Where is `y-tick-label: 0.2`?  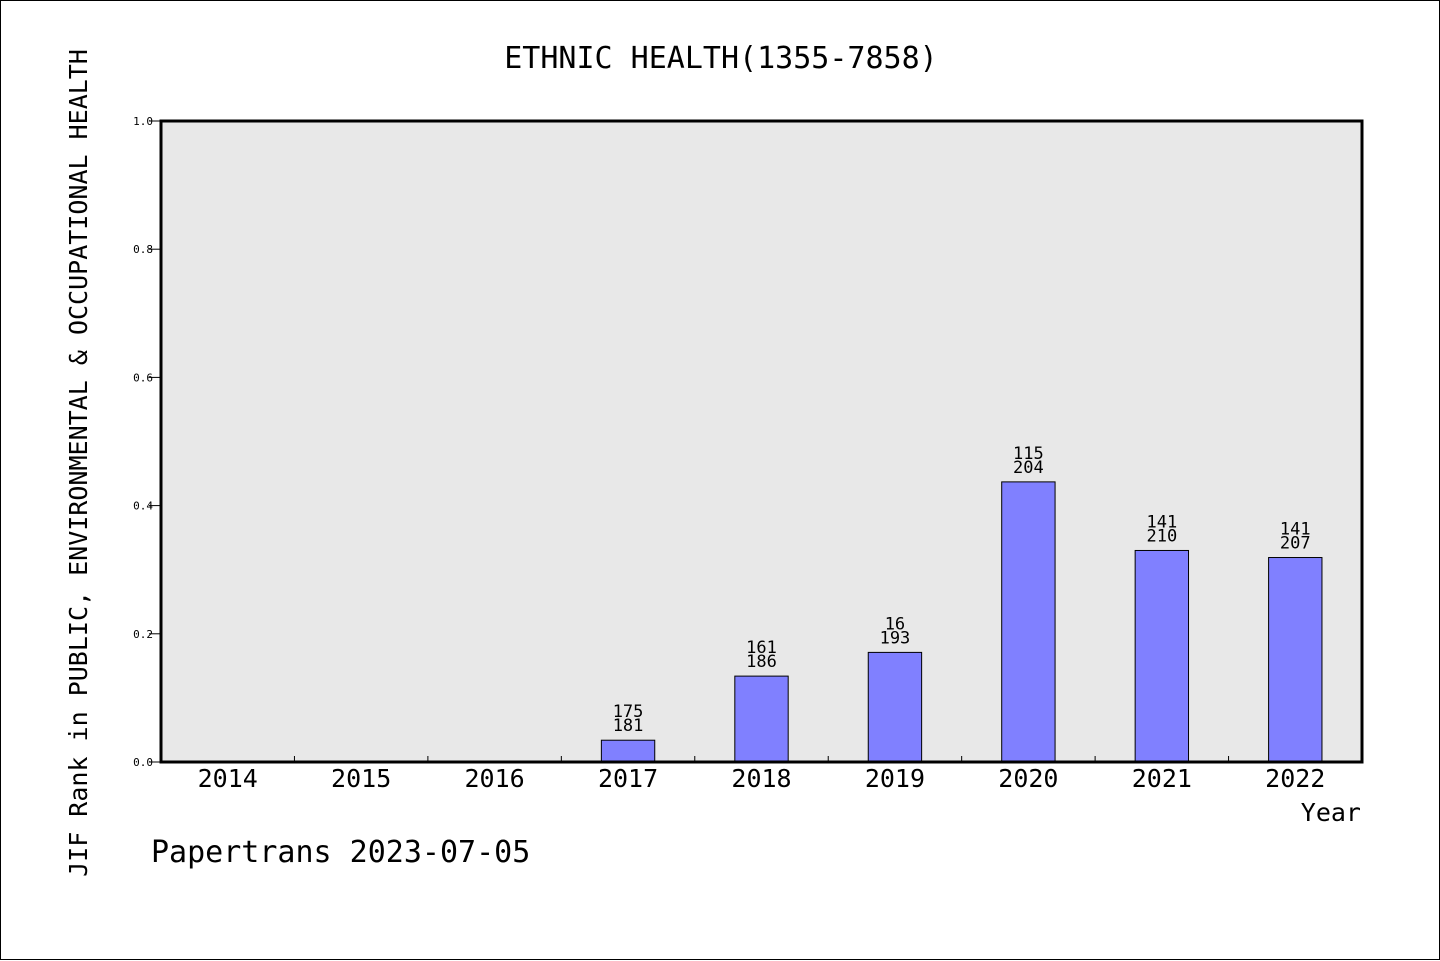 y-tick-label: 0.2 is located at coordinates (143, 634).